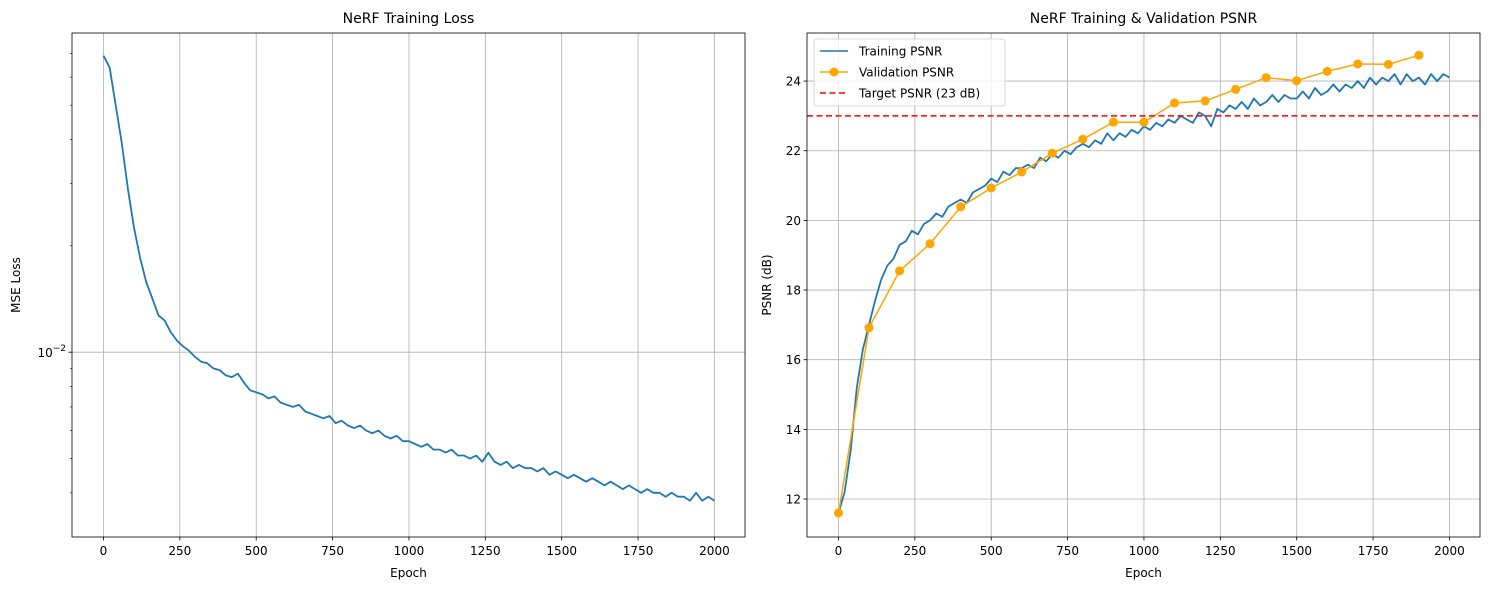 This screenshot has height=590, width=1490. I want to click on y-tick-label: 12, so click(793, 500).